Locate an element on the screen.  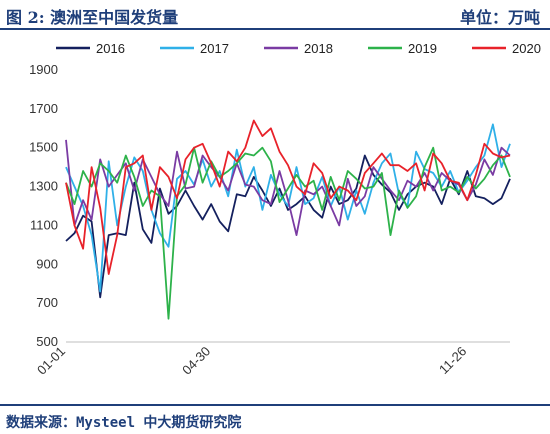
y-tick-label: 500 is located at coordinates (47, 341).